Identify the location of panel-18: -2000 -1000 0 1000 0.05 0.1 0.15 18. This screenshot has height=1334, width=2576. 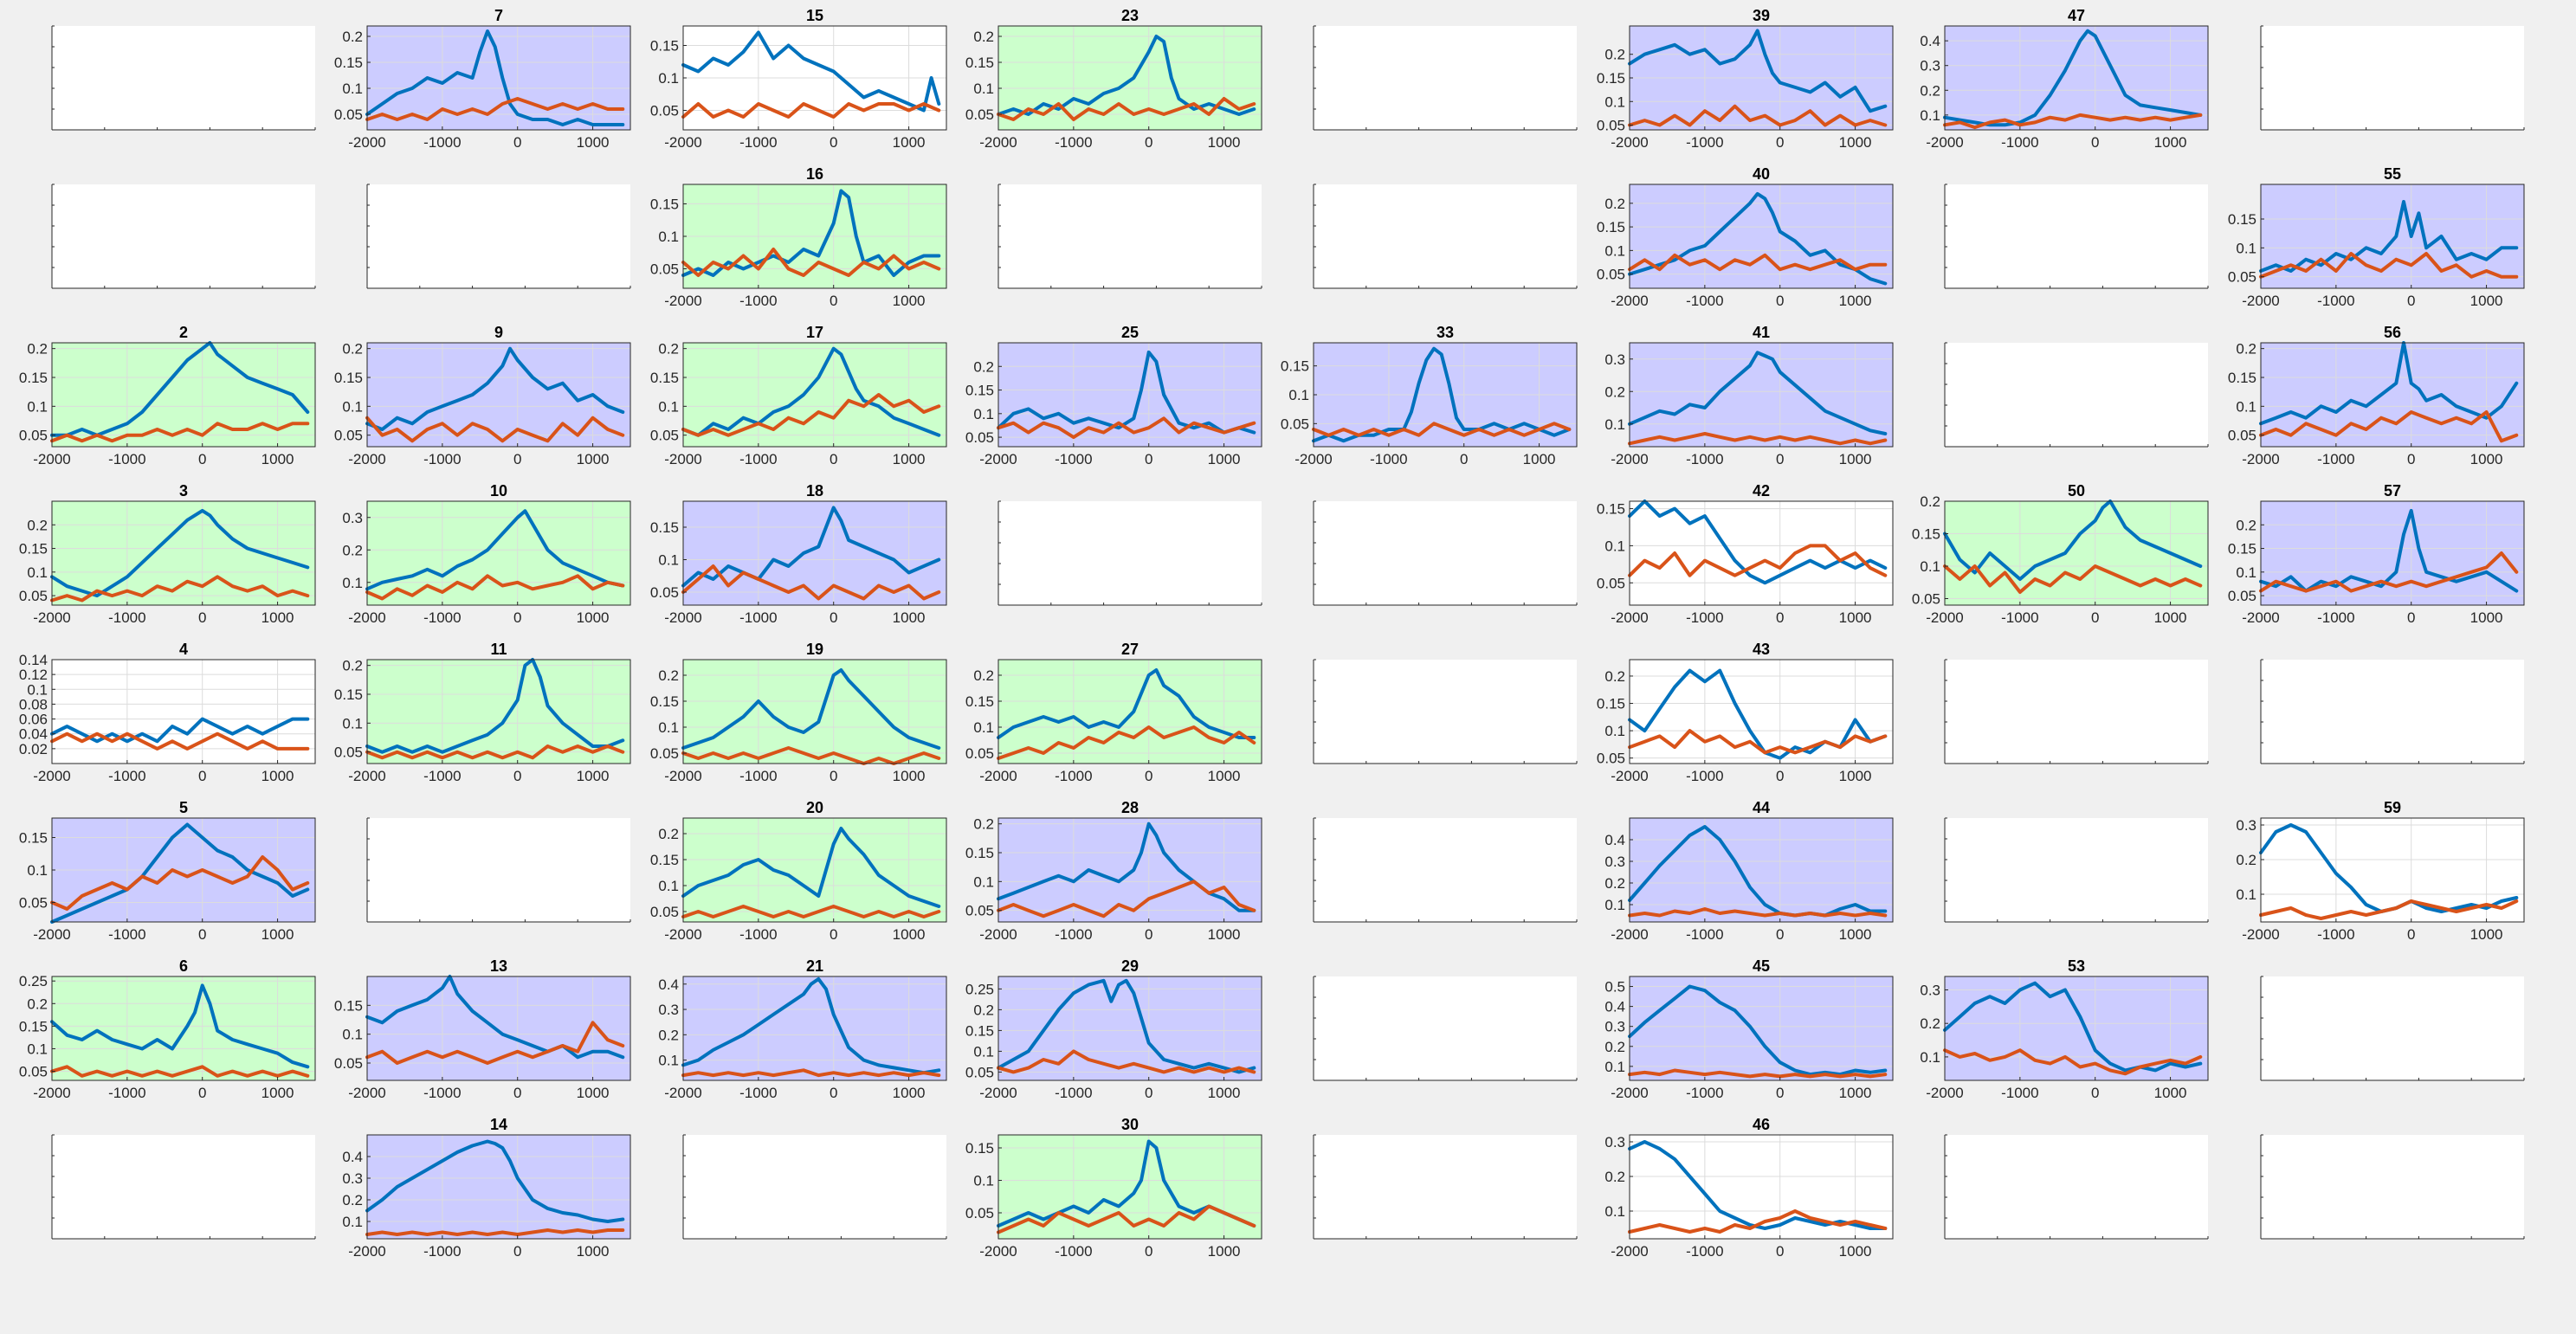
(799, 554).